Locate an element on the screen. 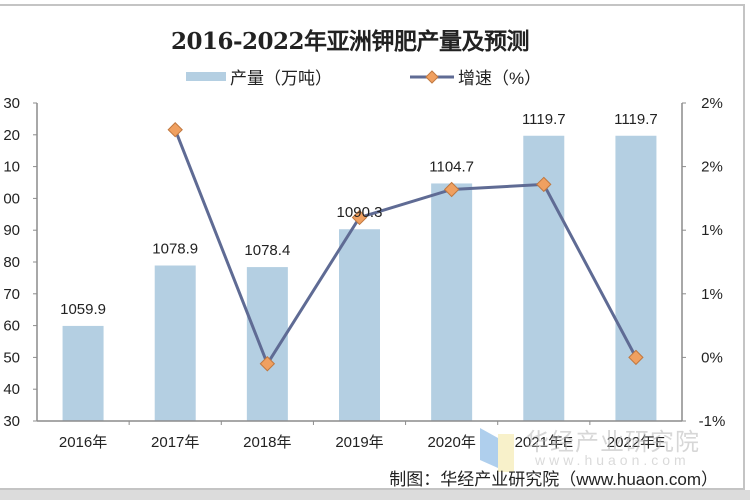 This screenshot has width=750, height=500. line-marker-swatch-icon is located at coordinates (432, 76).